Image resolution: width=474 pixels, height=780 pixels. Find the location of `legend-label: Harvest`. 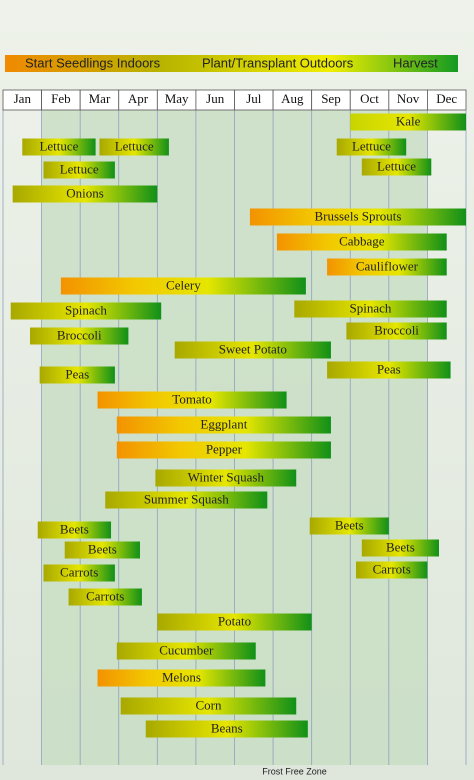

legend-label: Harvest is located at coordinates (415, 62).